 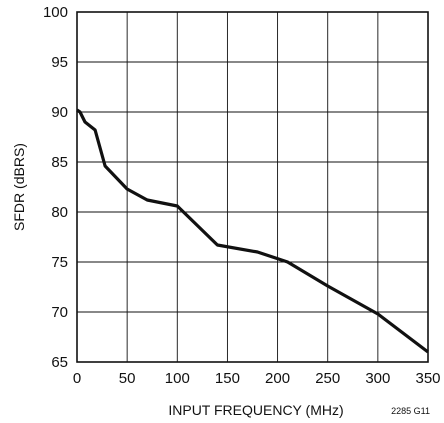 What do you see at coordinates (59, 62) in the screenshot?
I see `y-tick-label-6: 95` at bounding box center [59, 62].